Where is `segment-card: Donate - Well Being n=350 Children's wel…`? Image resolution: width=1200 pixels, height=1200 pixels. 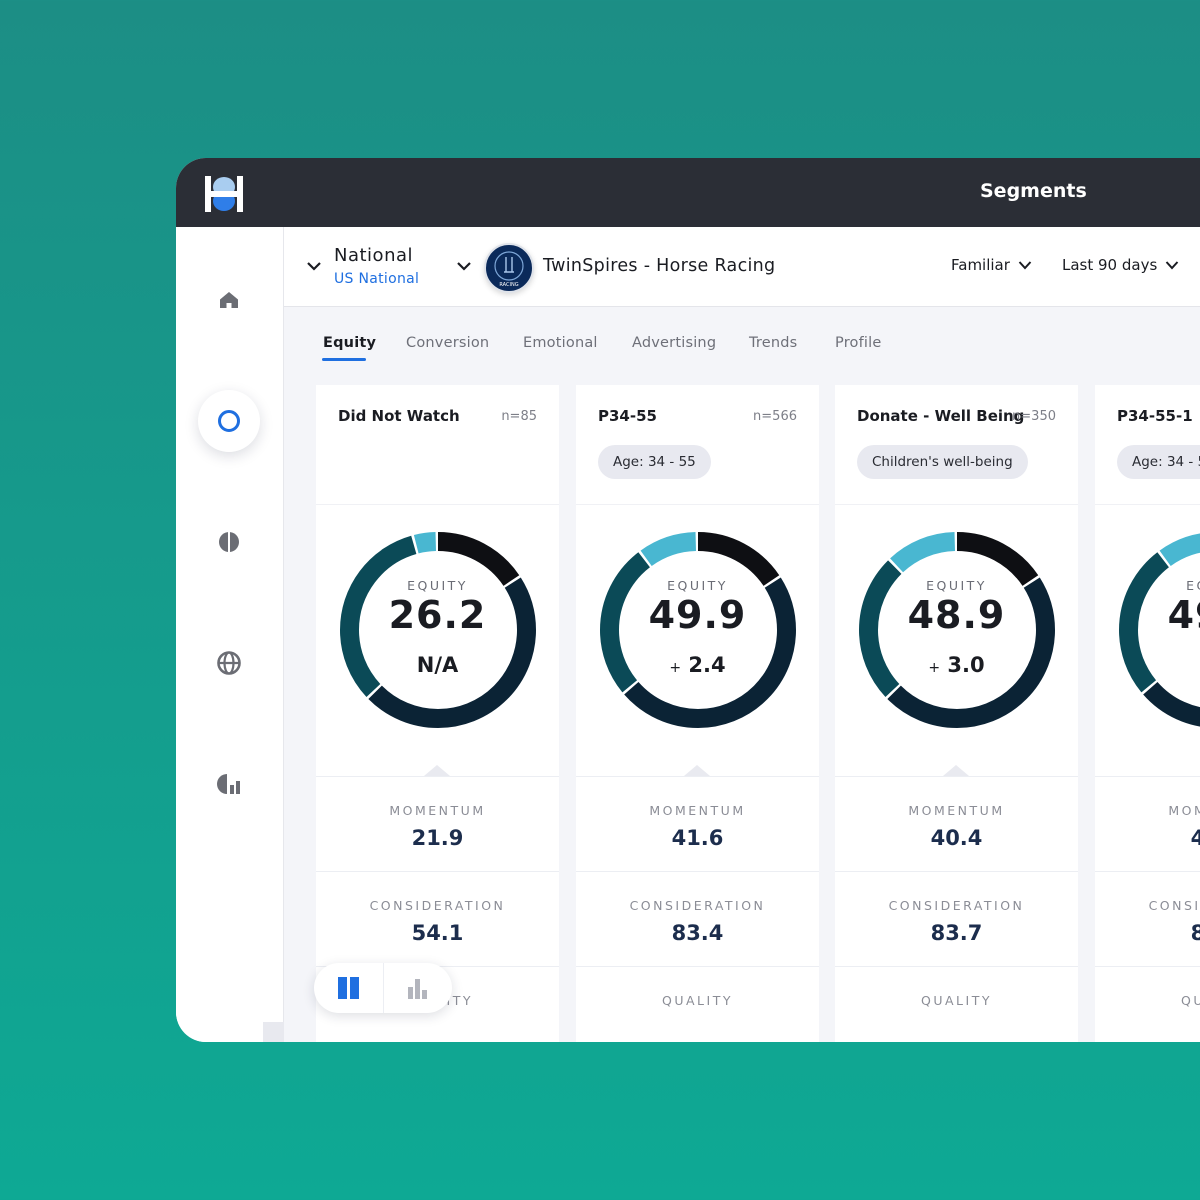 segment-card: Donate - Well Being n=350 Children's wel… is located at coordinates (956, 713).